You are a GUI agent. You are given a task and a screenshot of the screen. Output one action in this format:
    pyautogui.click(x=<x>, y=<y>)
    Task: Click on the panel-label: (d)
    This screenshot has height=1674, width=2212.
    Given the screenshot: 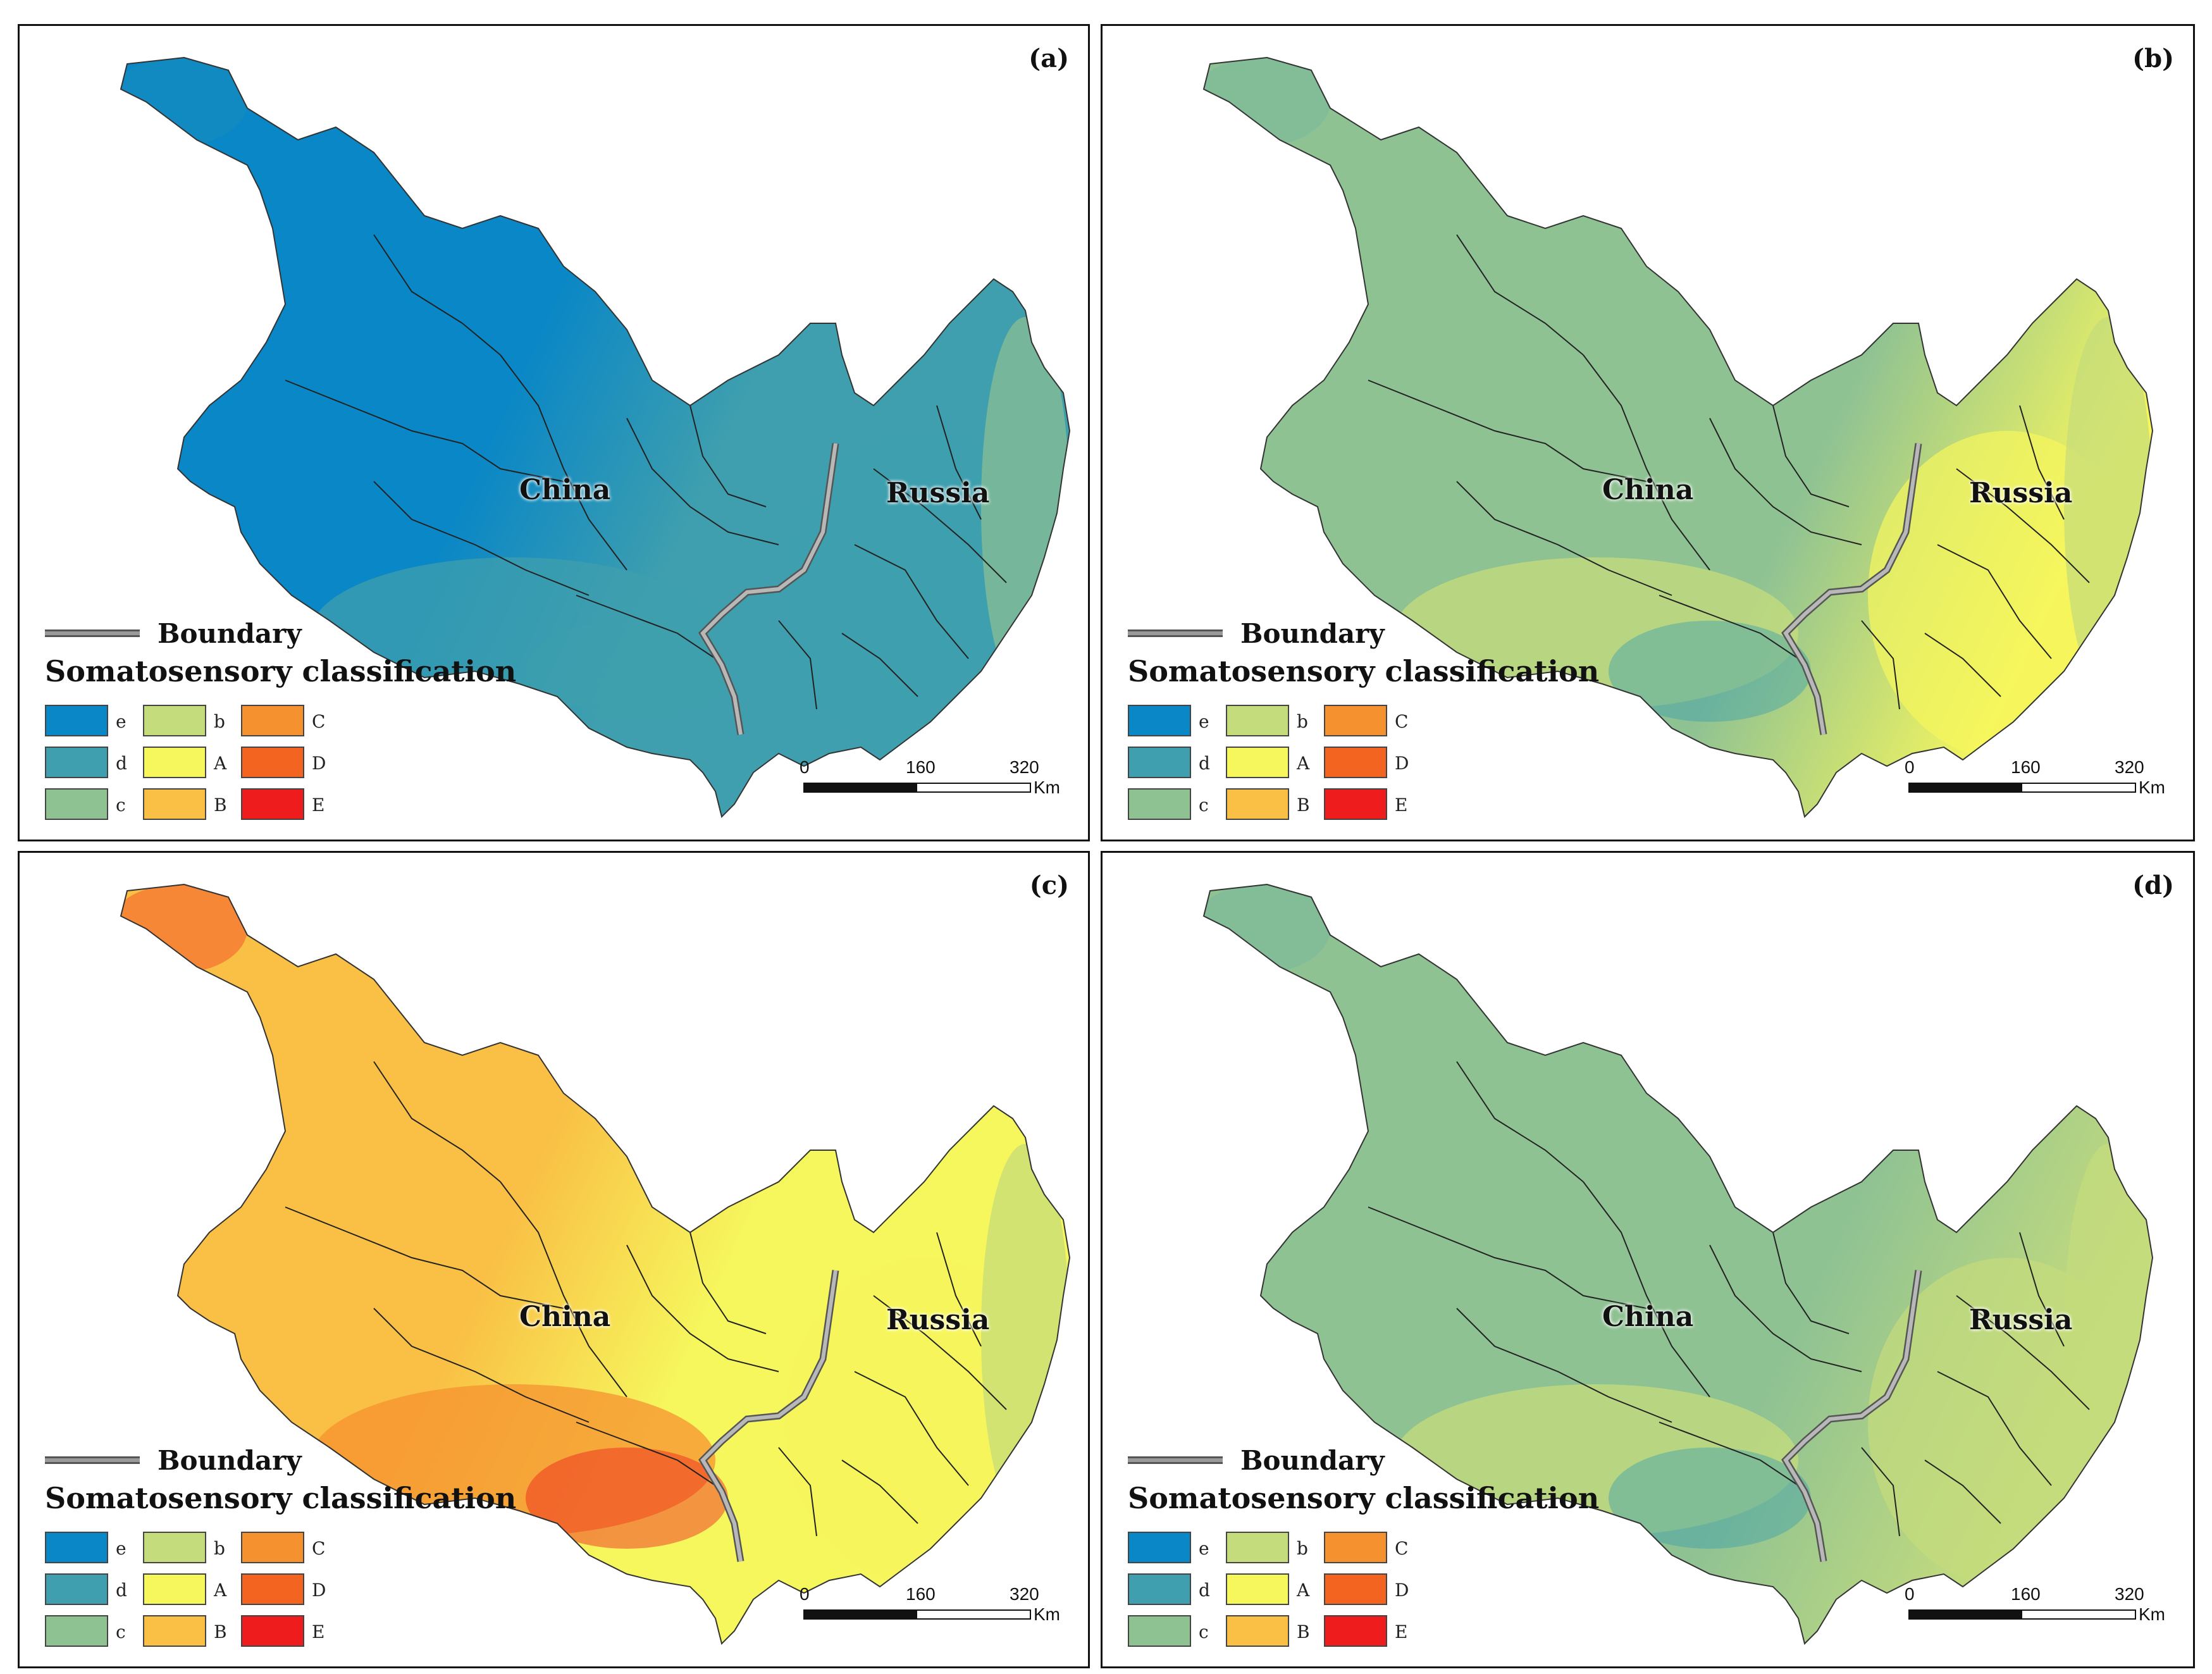 What is the action you would take?
    pyautogui.click(x=2153, y=885)
    